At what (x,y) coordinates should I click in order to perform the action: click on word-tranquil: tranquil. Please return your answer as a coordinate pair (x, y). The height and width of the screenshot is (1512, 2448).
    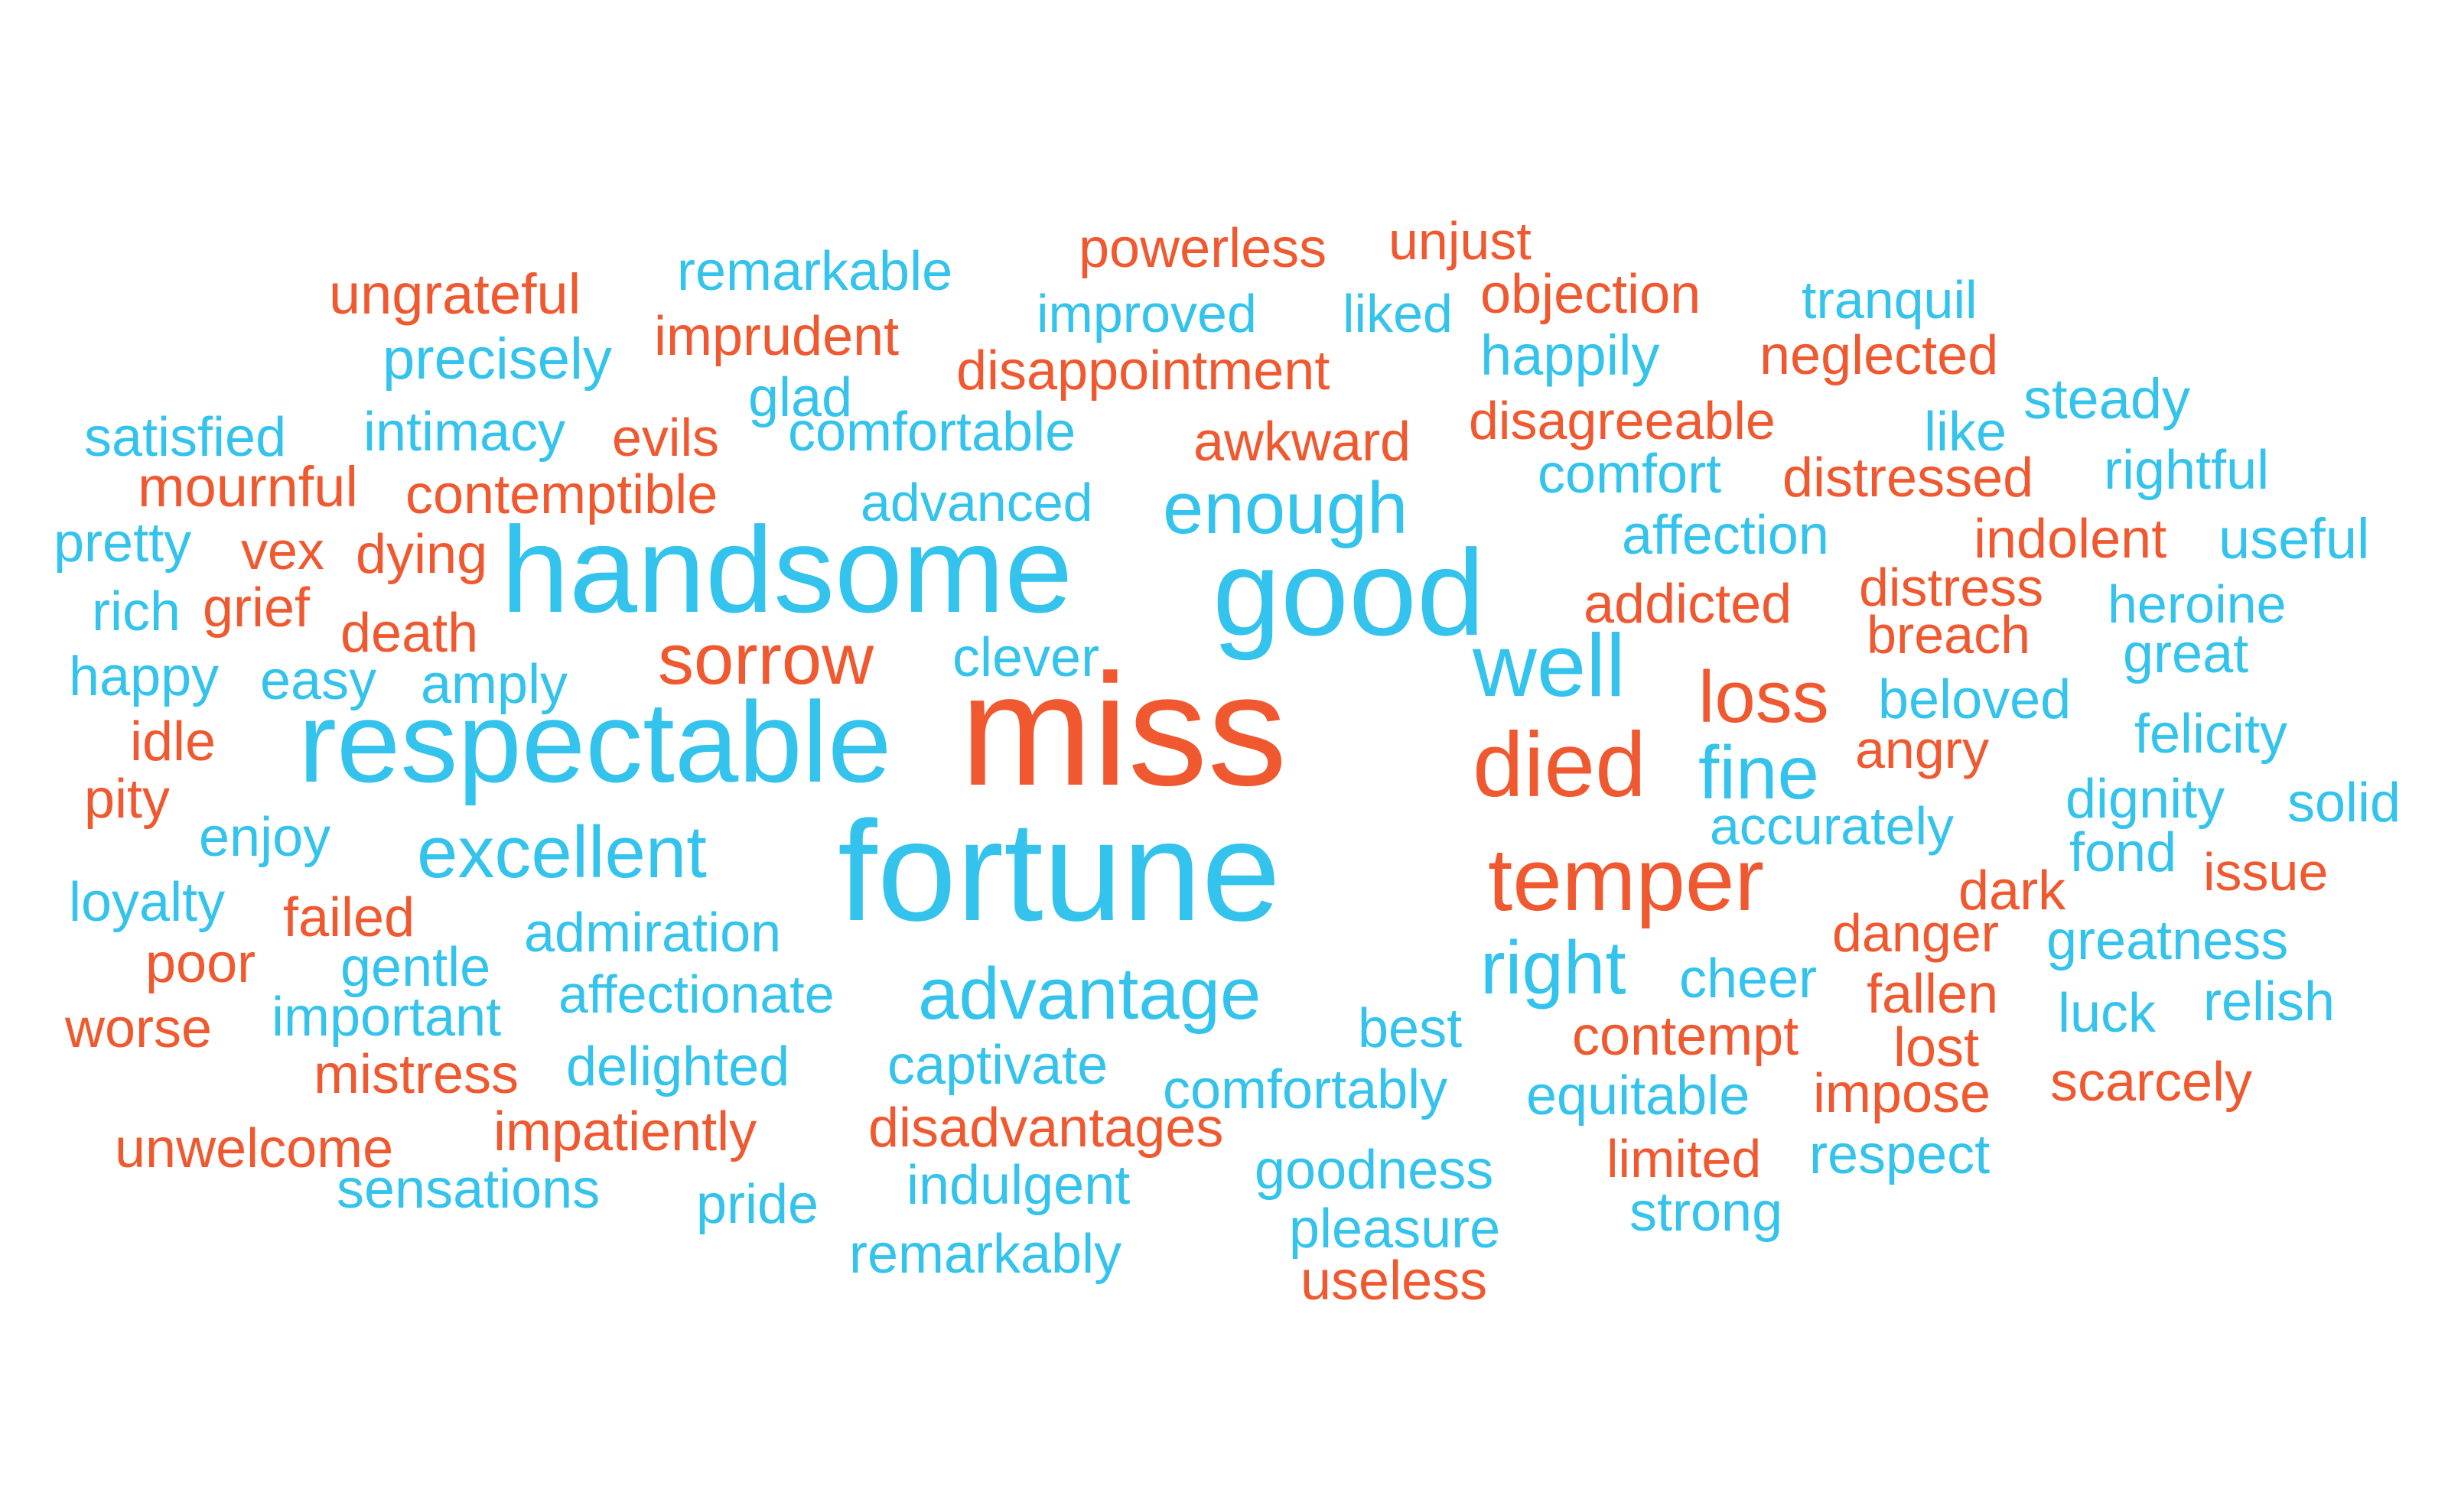
    Looking at the image, I should click on (1890, 300).